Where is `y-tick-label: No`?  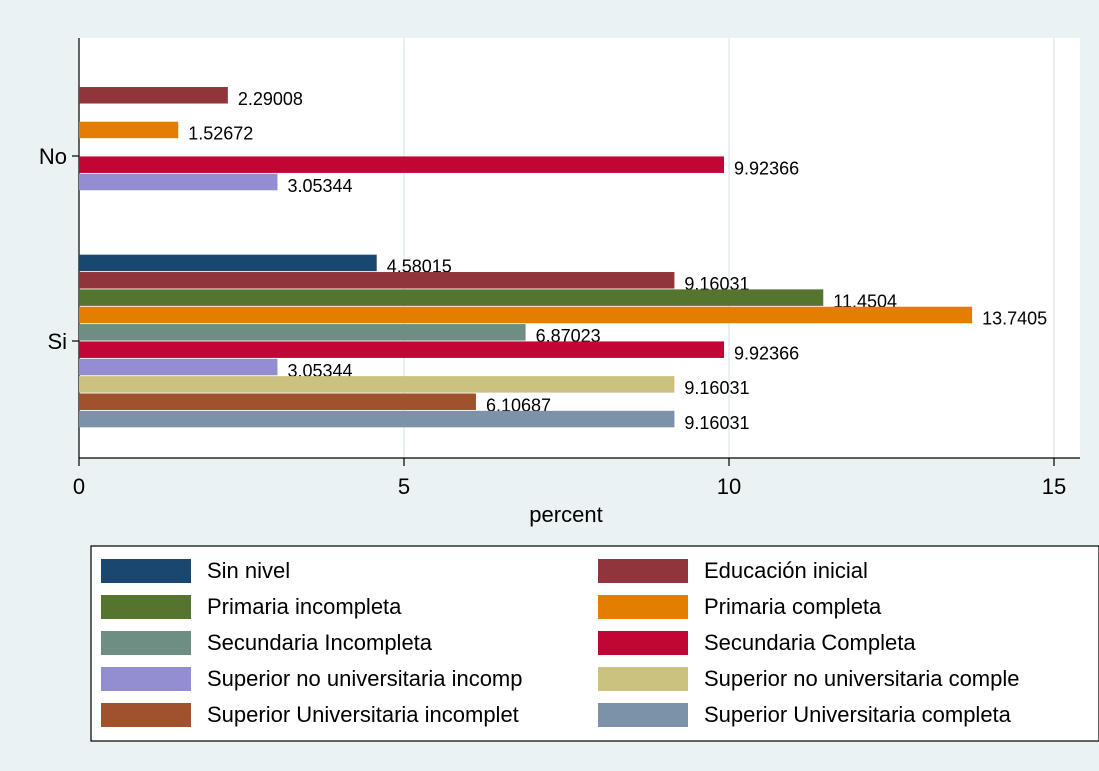
y-tick-label: No is located at coordinates (53, 156).